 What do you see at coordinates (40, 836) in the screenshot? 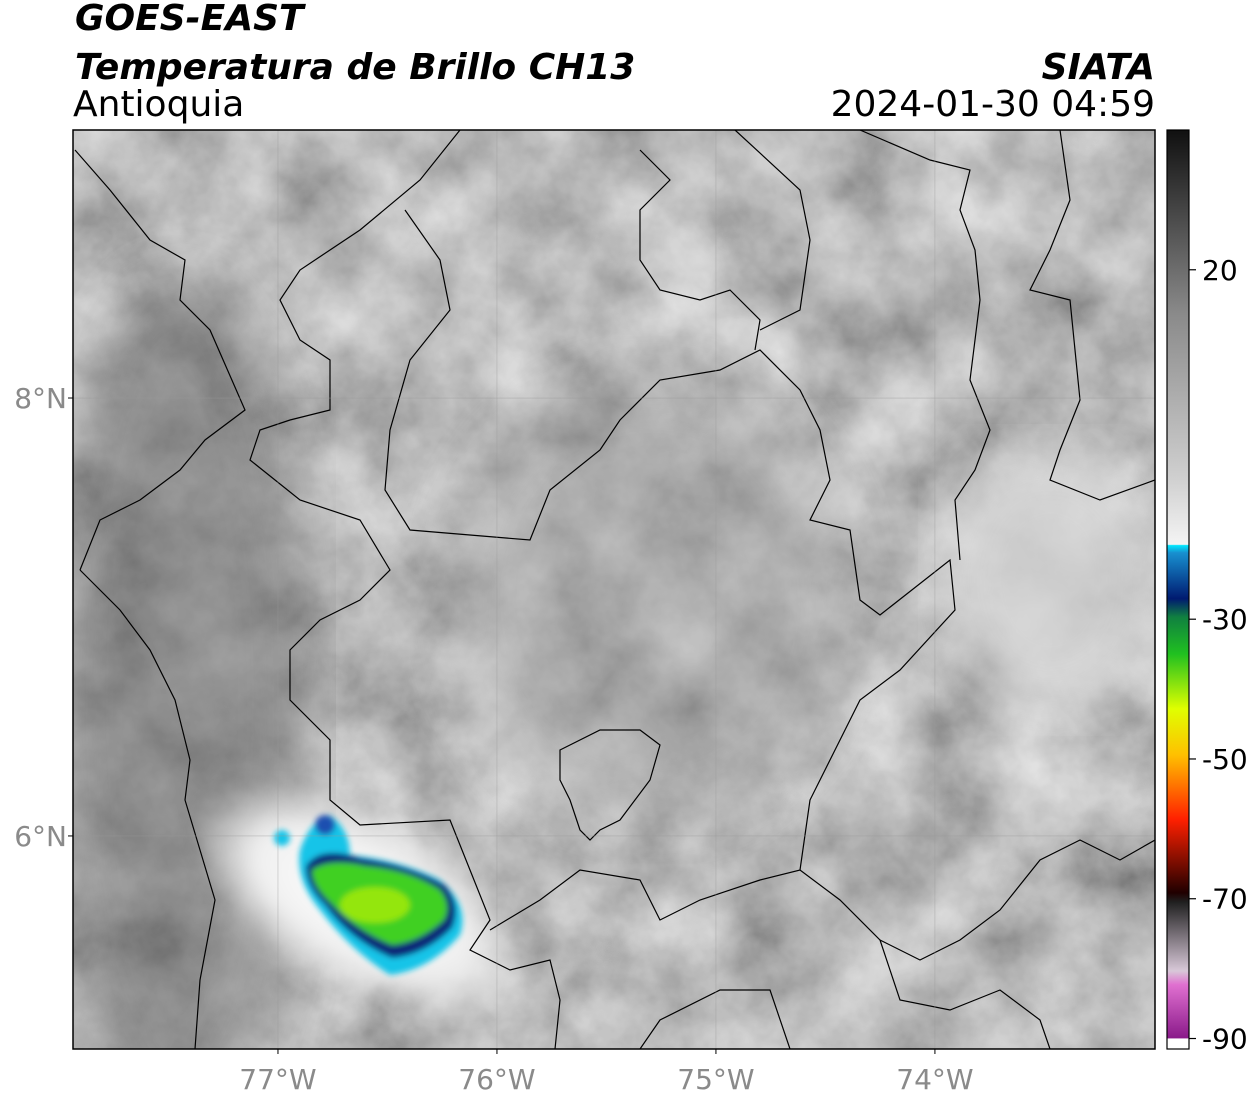
I see `y-tick-label: 6°N` at bounding box center [40, 836].